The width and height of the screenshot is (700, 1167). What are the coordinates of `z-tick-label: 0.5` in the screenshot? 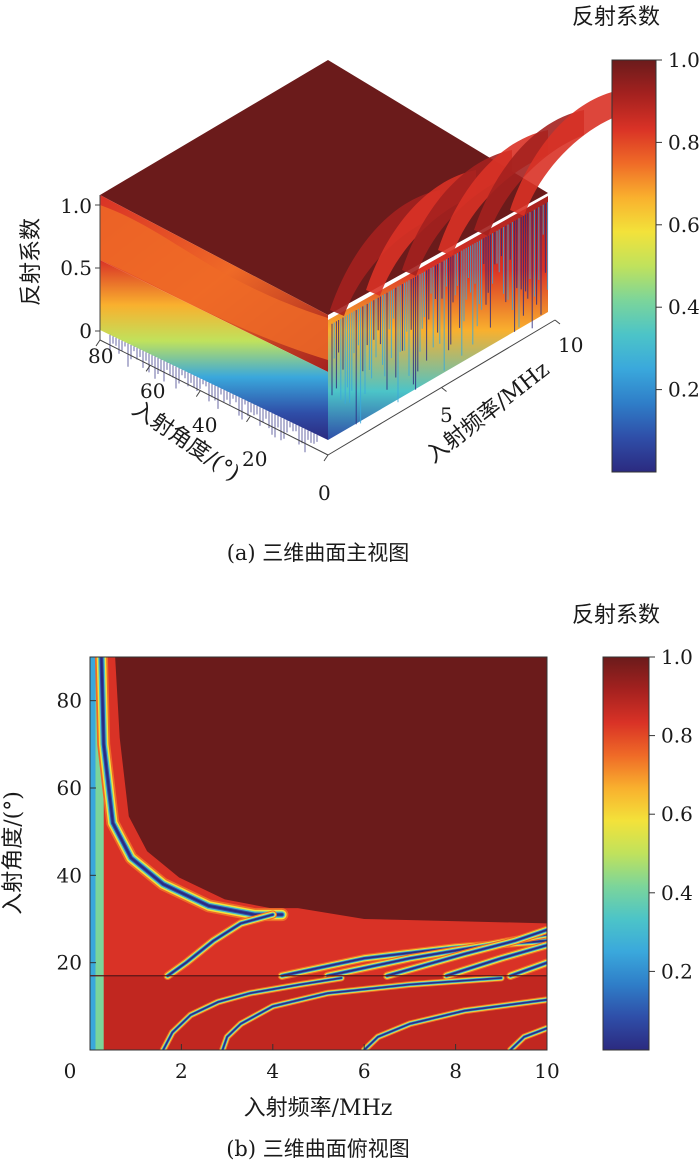 It's located at (76, 268).